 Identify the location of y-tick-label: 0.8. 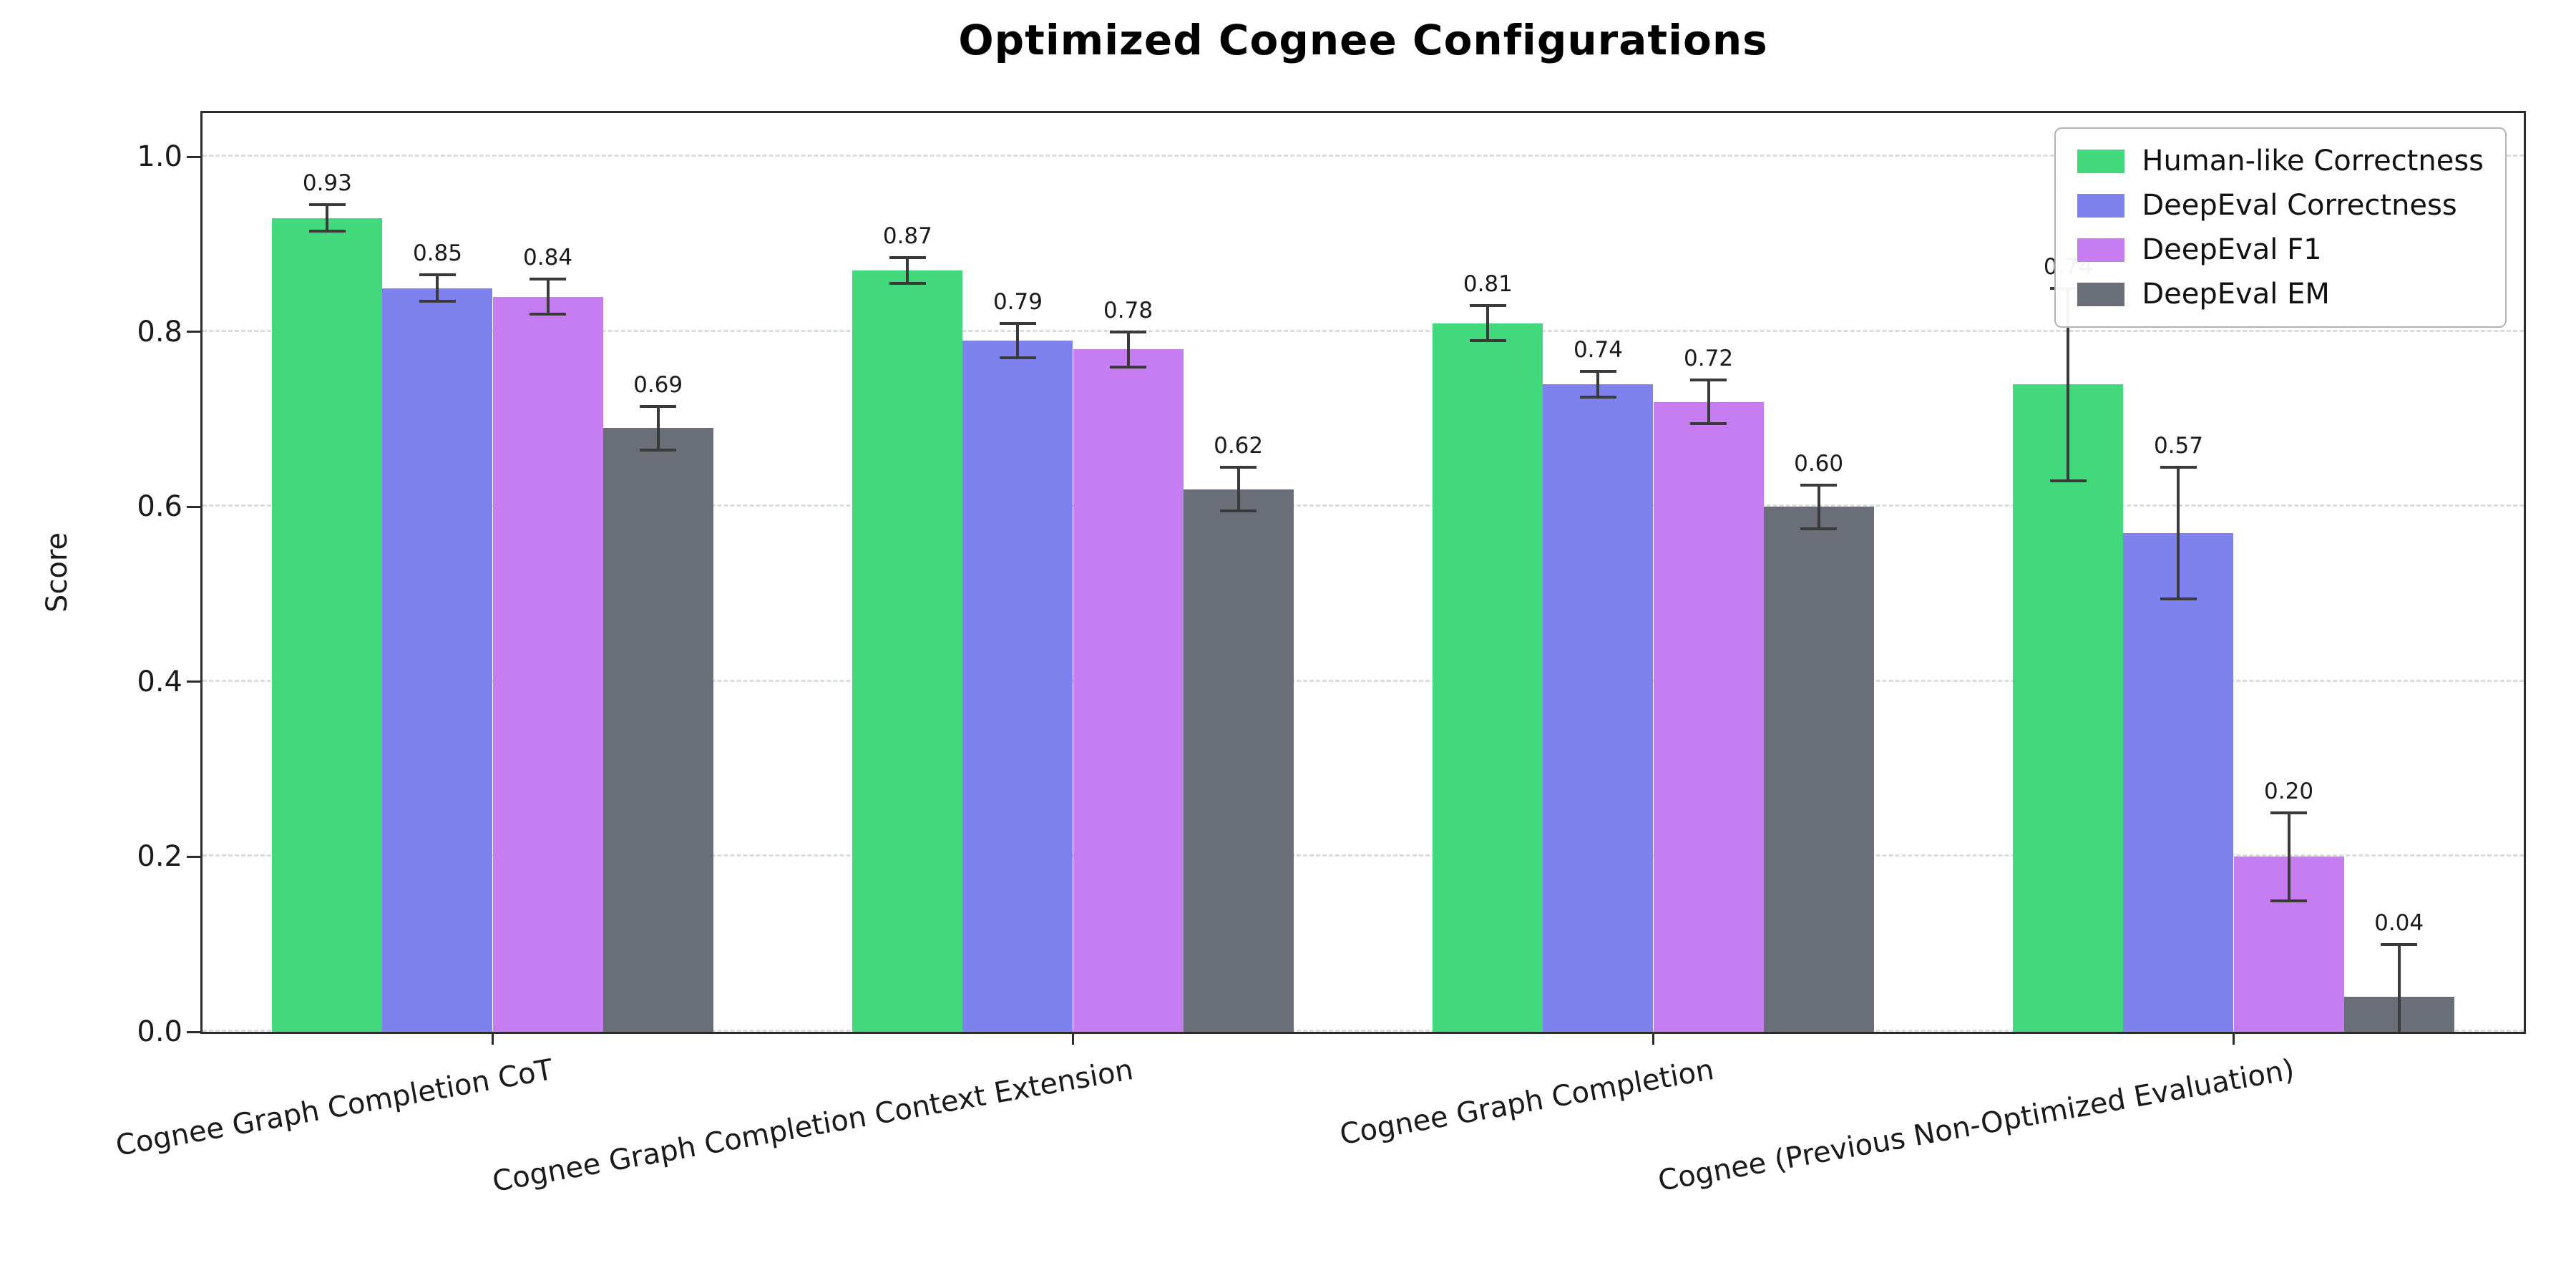
(159, 331).